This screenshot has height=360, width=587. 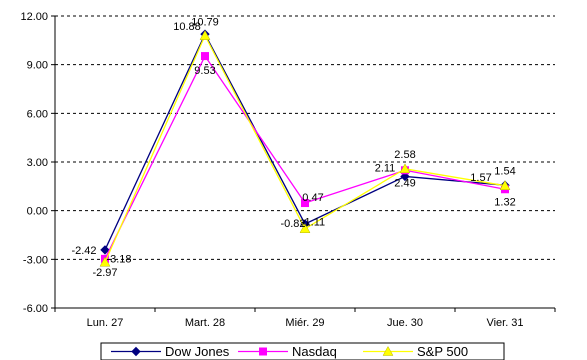 I want to click on data-label: 2.49, so click(x=404, y=183).